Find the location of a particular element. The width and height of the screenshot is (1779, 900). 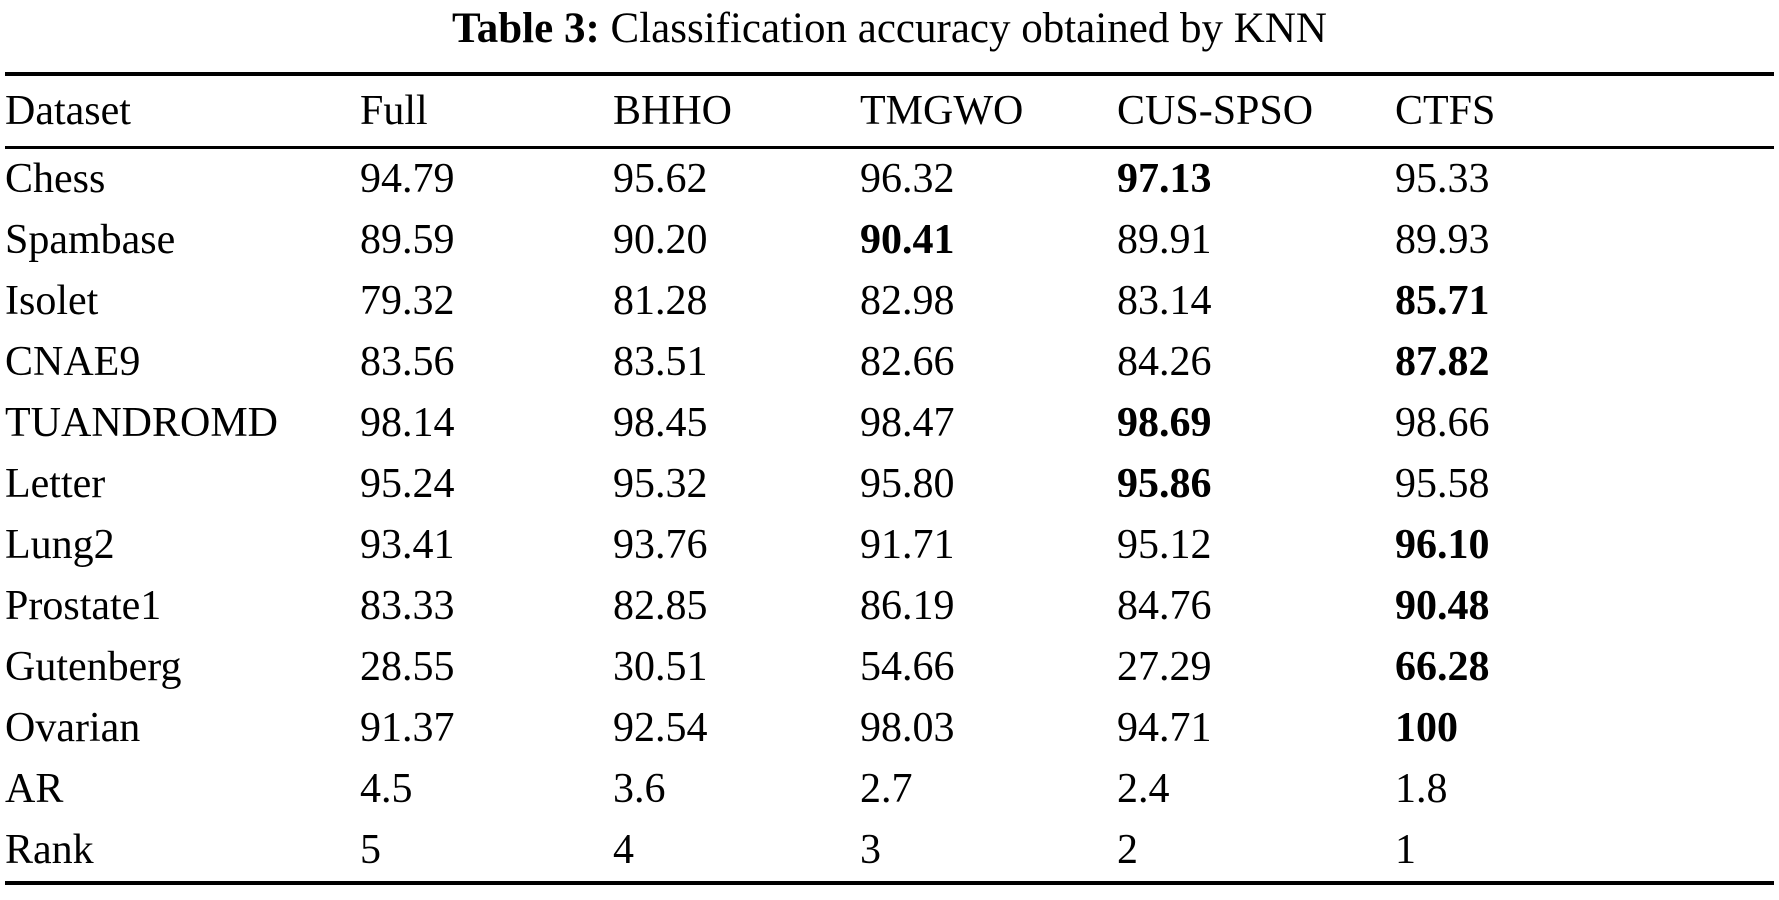

value-cell: 89.59 is located at coordinates (407, 240).